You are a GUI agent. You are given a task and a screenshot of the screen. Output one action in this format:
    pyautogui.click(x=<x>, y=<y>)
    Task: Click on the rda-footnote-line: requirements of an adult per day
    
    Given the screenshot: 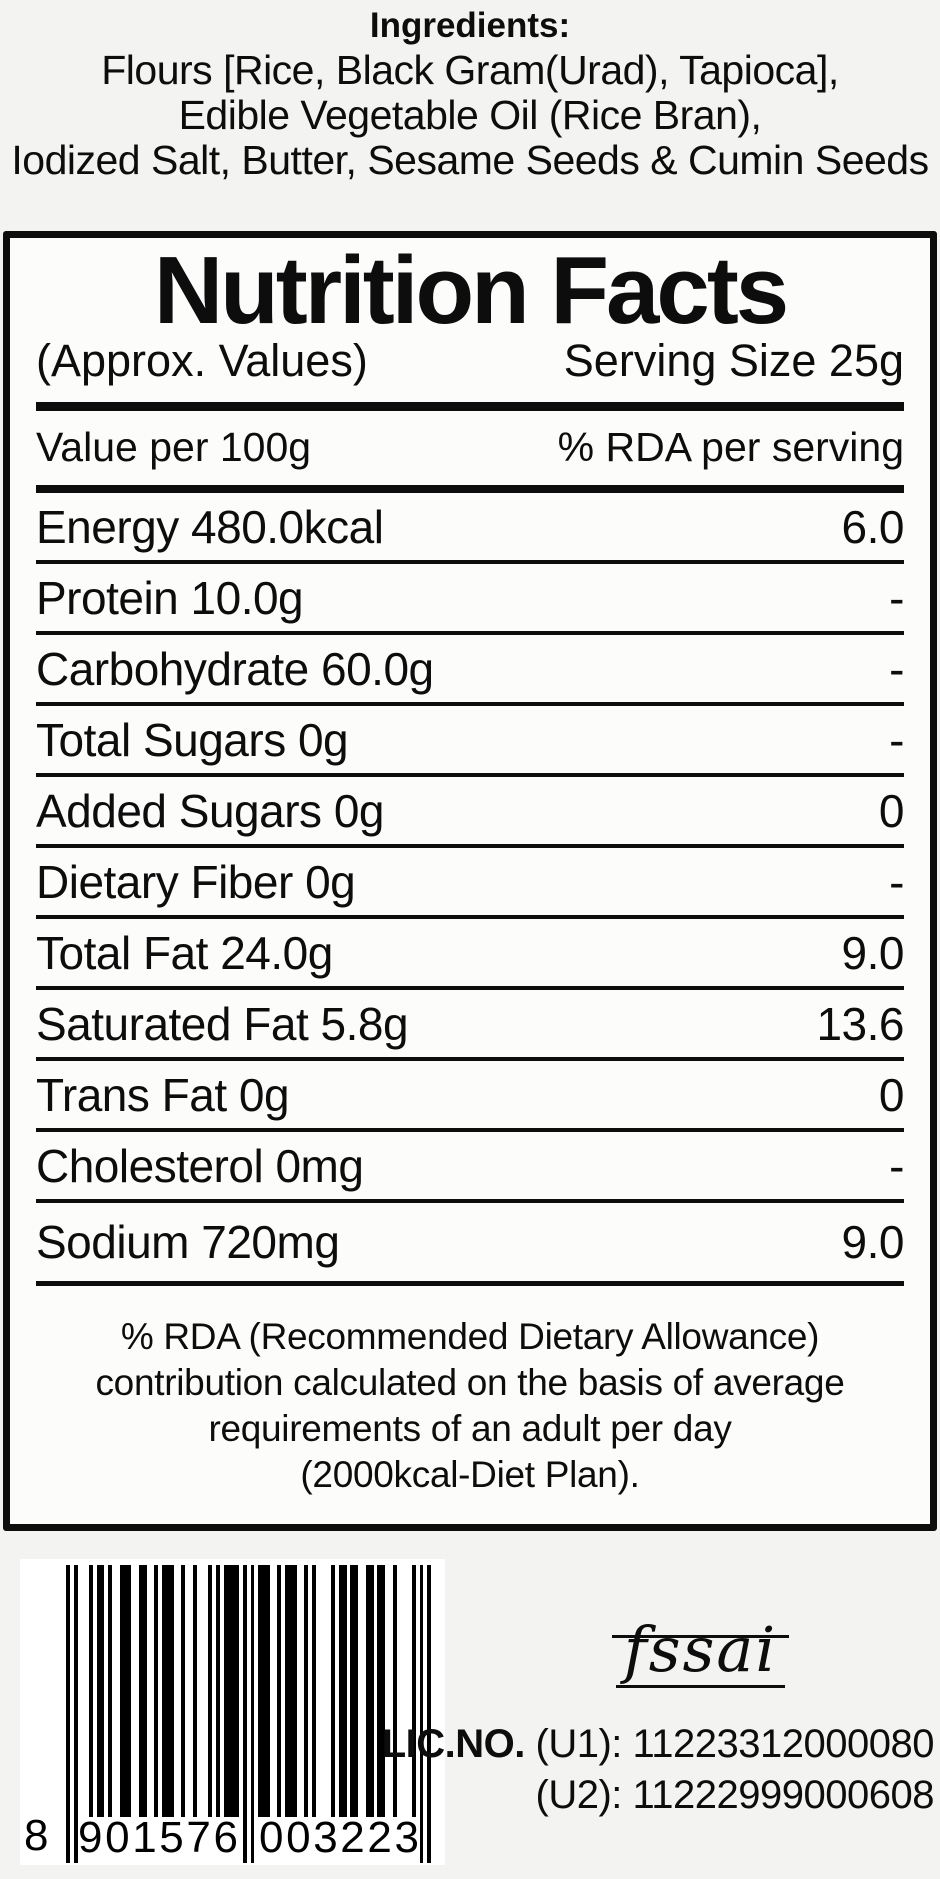 What is the action you would take?
    pyautogui.click(x=470, y=1429)
    